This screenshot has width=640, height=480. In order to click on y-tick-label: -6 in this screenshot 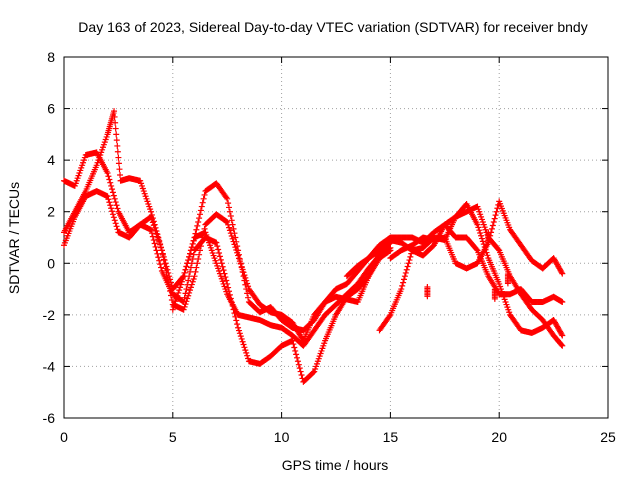, I will do `click(49, 418)`.